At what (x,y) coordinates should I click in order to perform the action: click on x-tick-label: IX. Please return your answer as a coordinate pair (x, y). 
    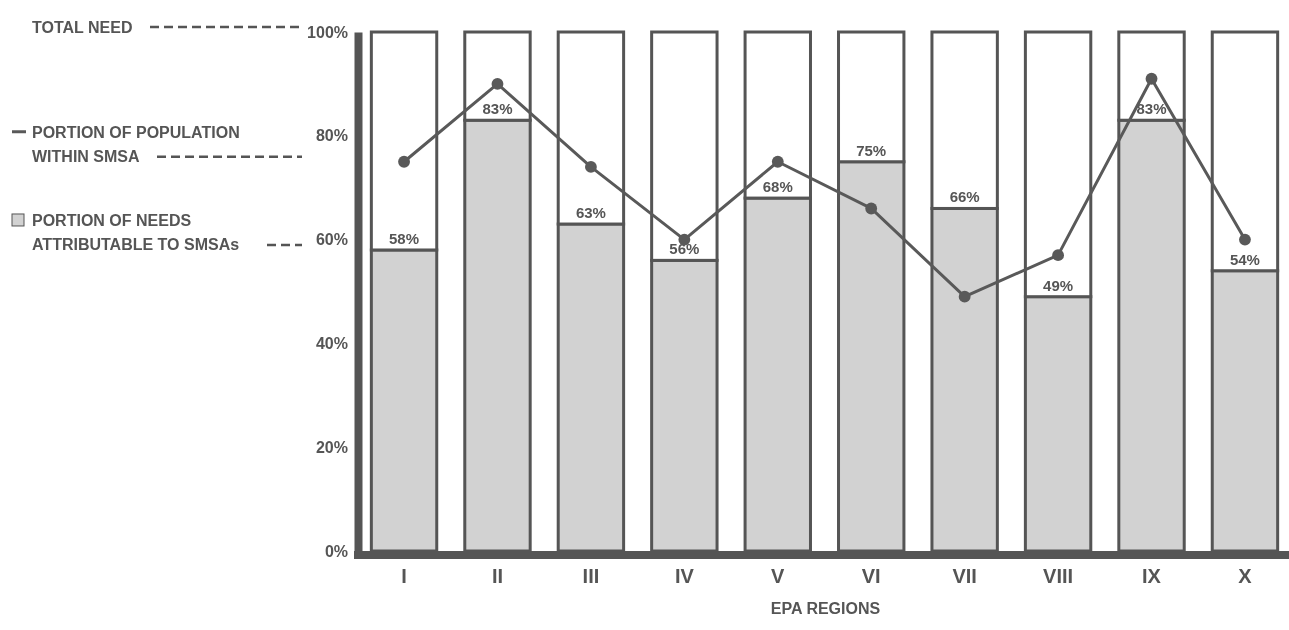
    Looking at the image, I should click on (1152, 576).